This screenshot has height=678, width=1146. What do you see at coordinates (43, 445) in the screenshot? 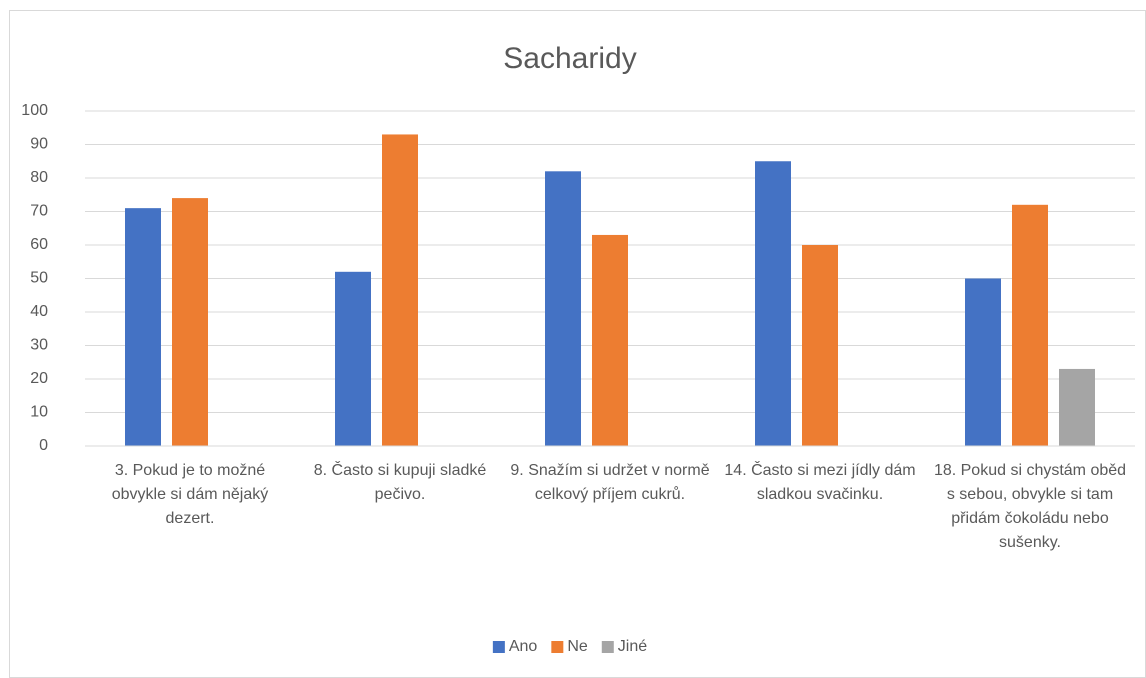
I see `y-tick-label: 0` at bounding box center [43, 445].